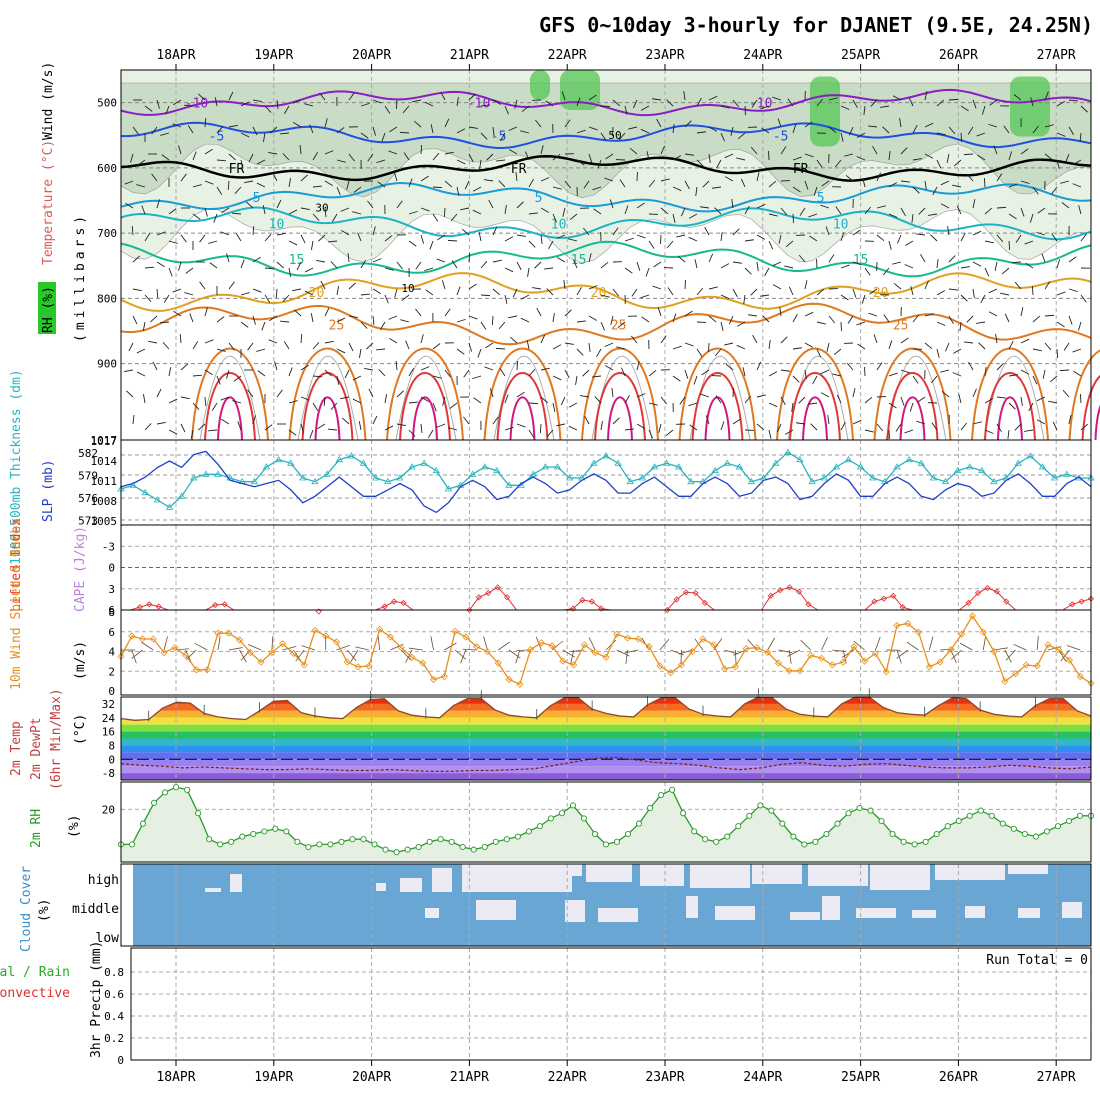 The height and width of the screenshot is (1100, 1100). I want to click on contour-label: 5, so click(821, 198).